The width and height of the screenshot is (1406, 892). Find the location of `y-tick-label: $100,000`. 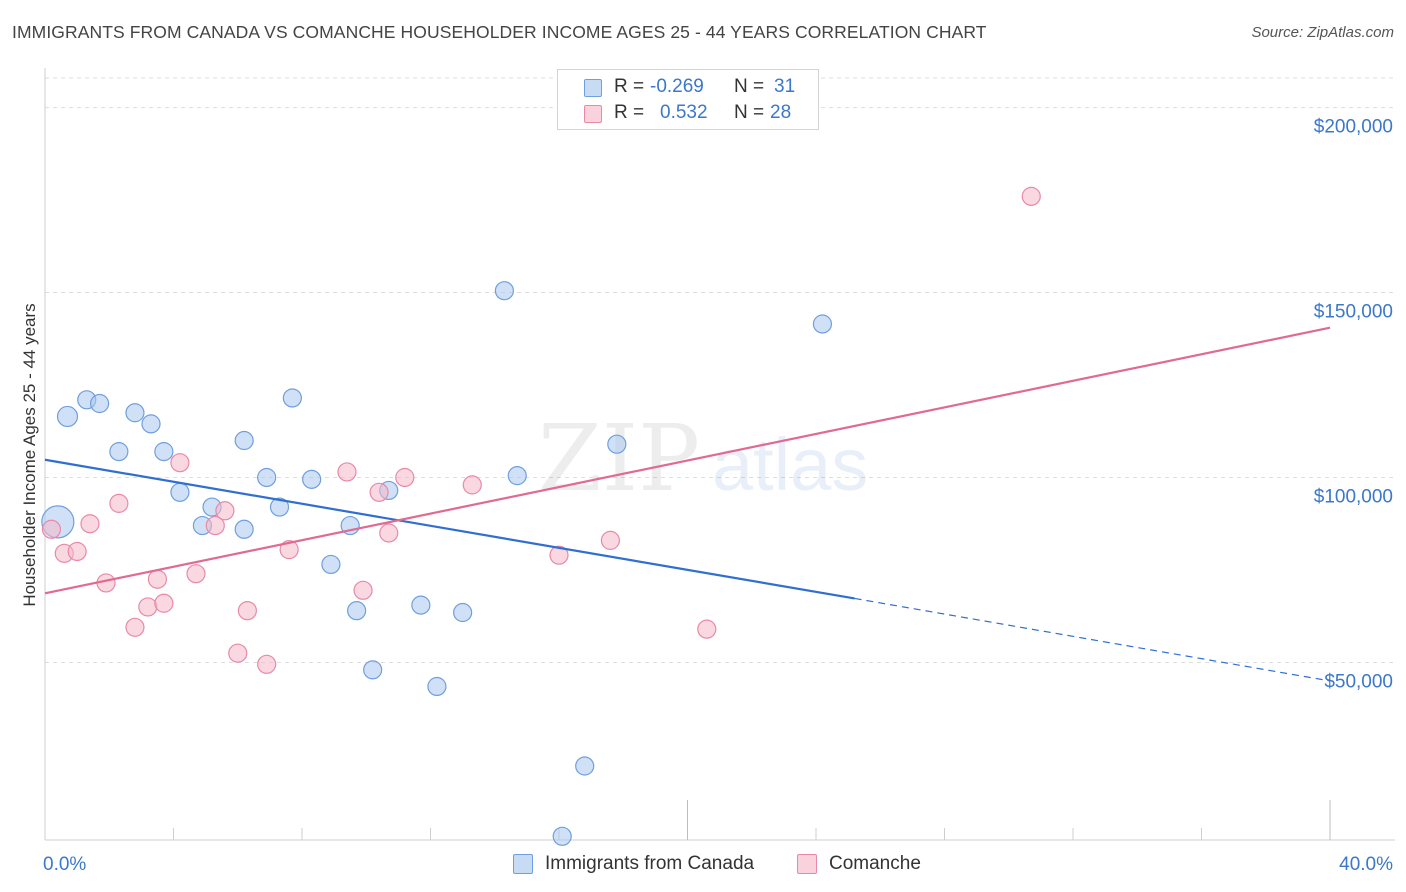

y-tick-label: $100,000 is located at coordinates (1353, 496).